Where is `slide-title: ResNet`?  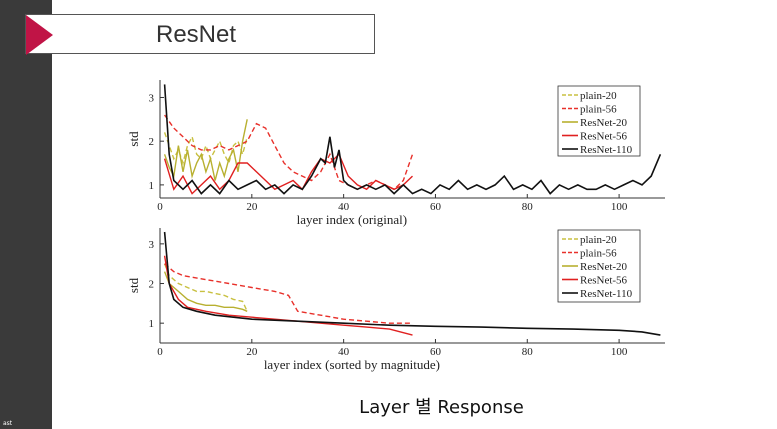
slide-title: ResNet is located at coordinates (196, 34).